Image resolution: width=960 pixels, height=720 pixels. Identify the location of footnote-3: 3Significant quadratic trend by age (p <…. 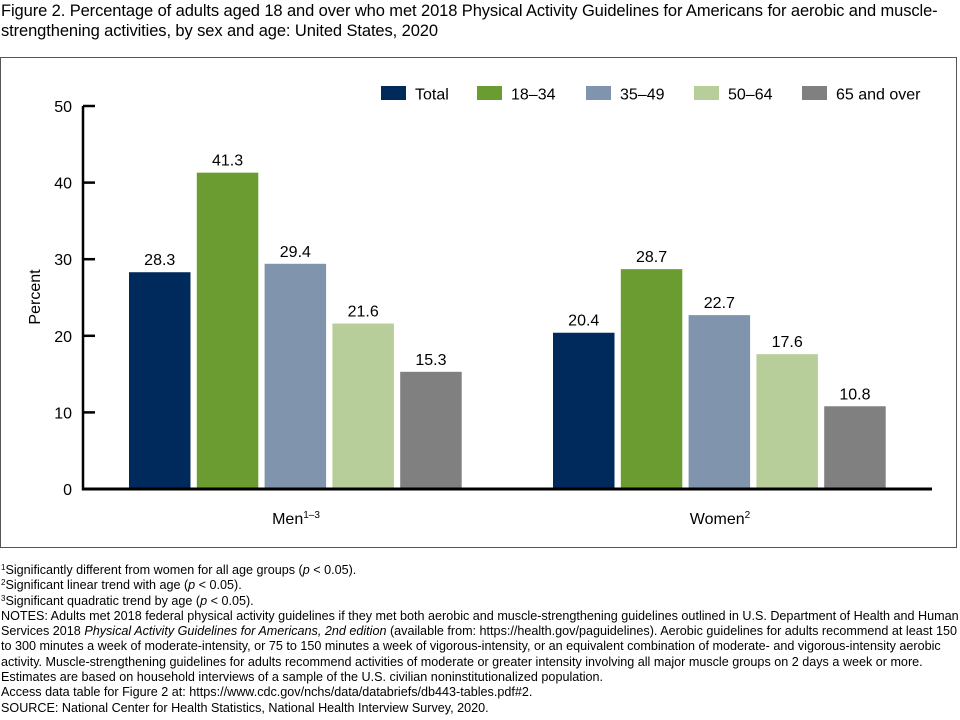
(127, 600).